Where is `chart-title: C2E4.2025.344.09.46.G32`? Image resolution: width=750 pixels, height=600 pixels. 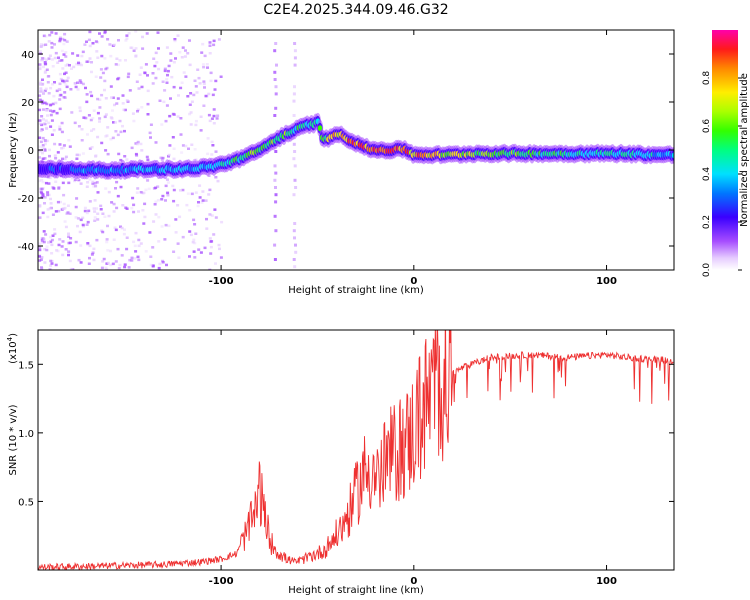 chart-title: C2E4.2025.344.09.46.G32 is located at coordinates (355, 10).